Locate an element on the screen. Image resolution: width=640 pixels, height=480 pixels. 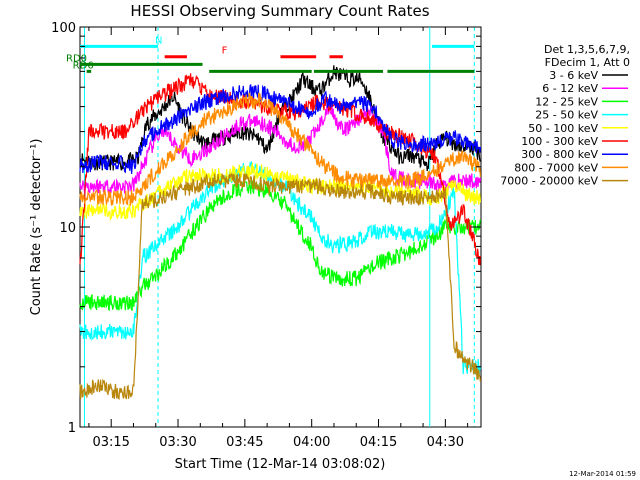
legend-label-4: 50 - 100 keV is located at coordinates (563, 128).